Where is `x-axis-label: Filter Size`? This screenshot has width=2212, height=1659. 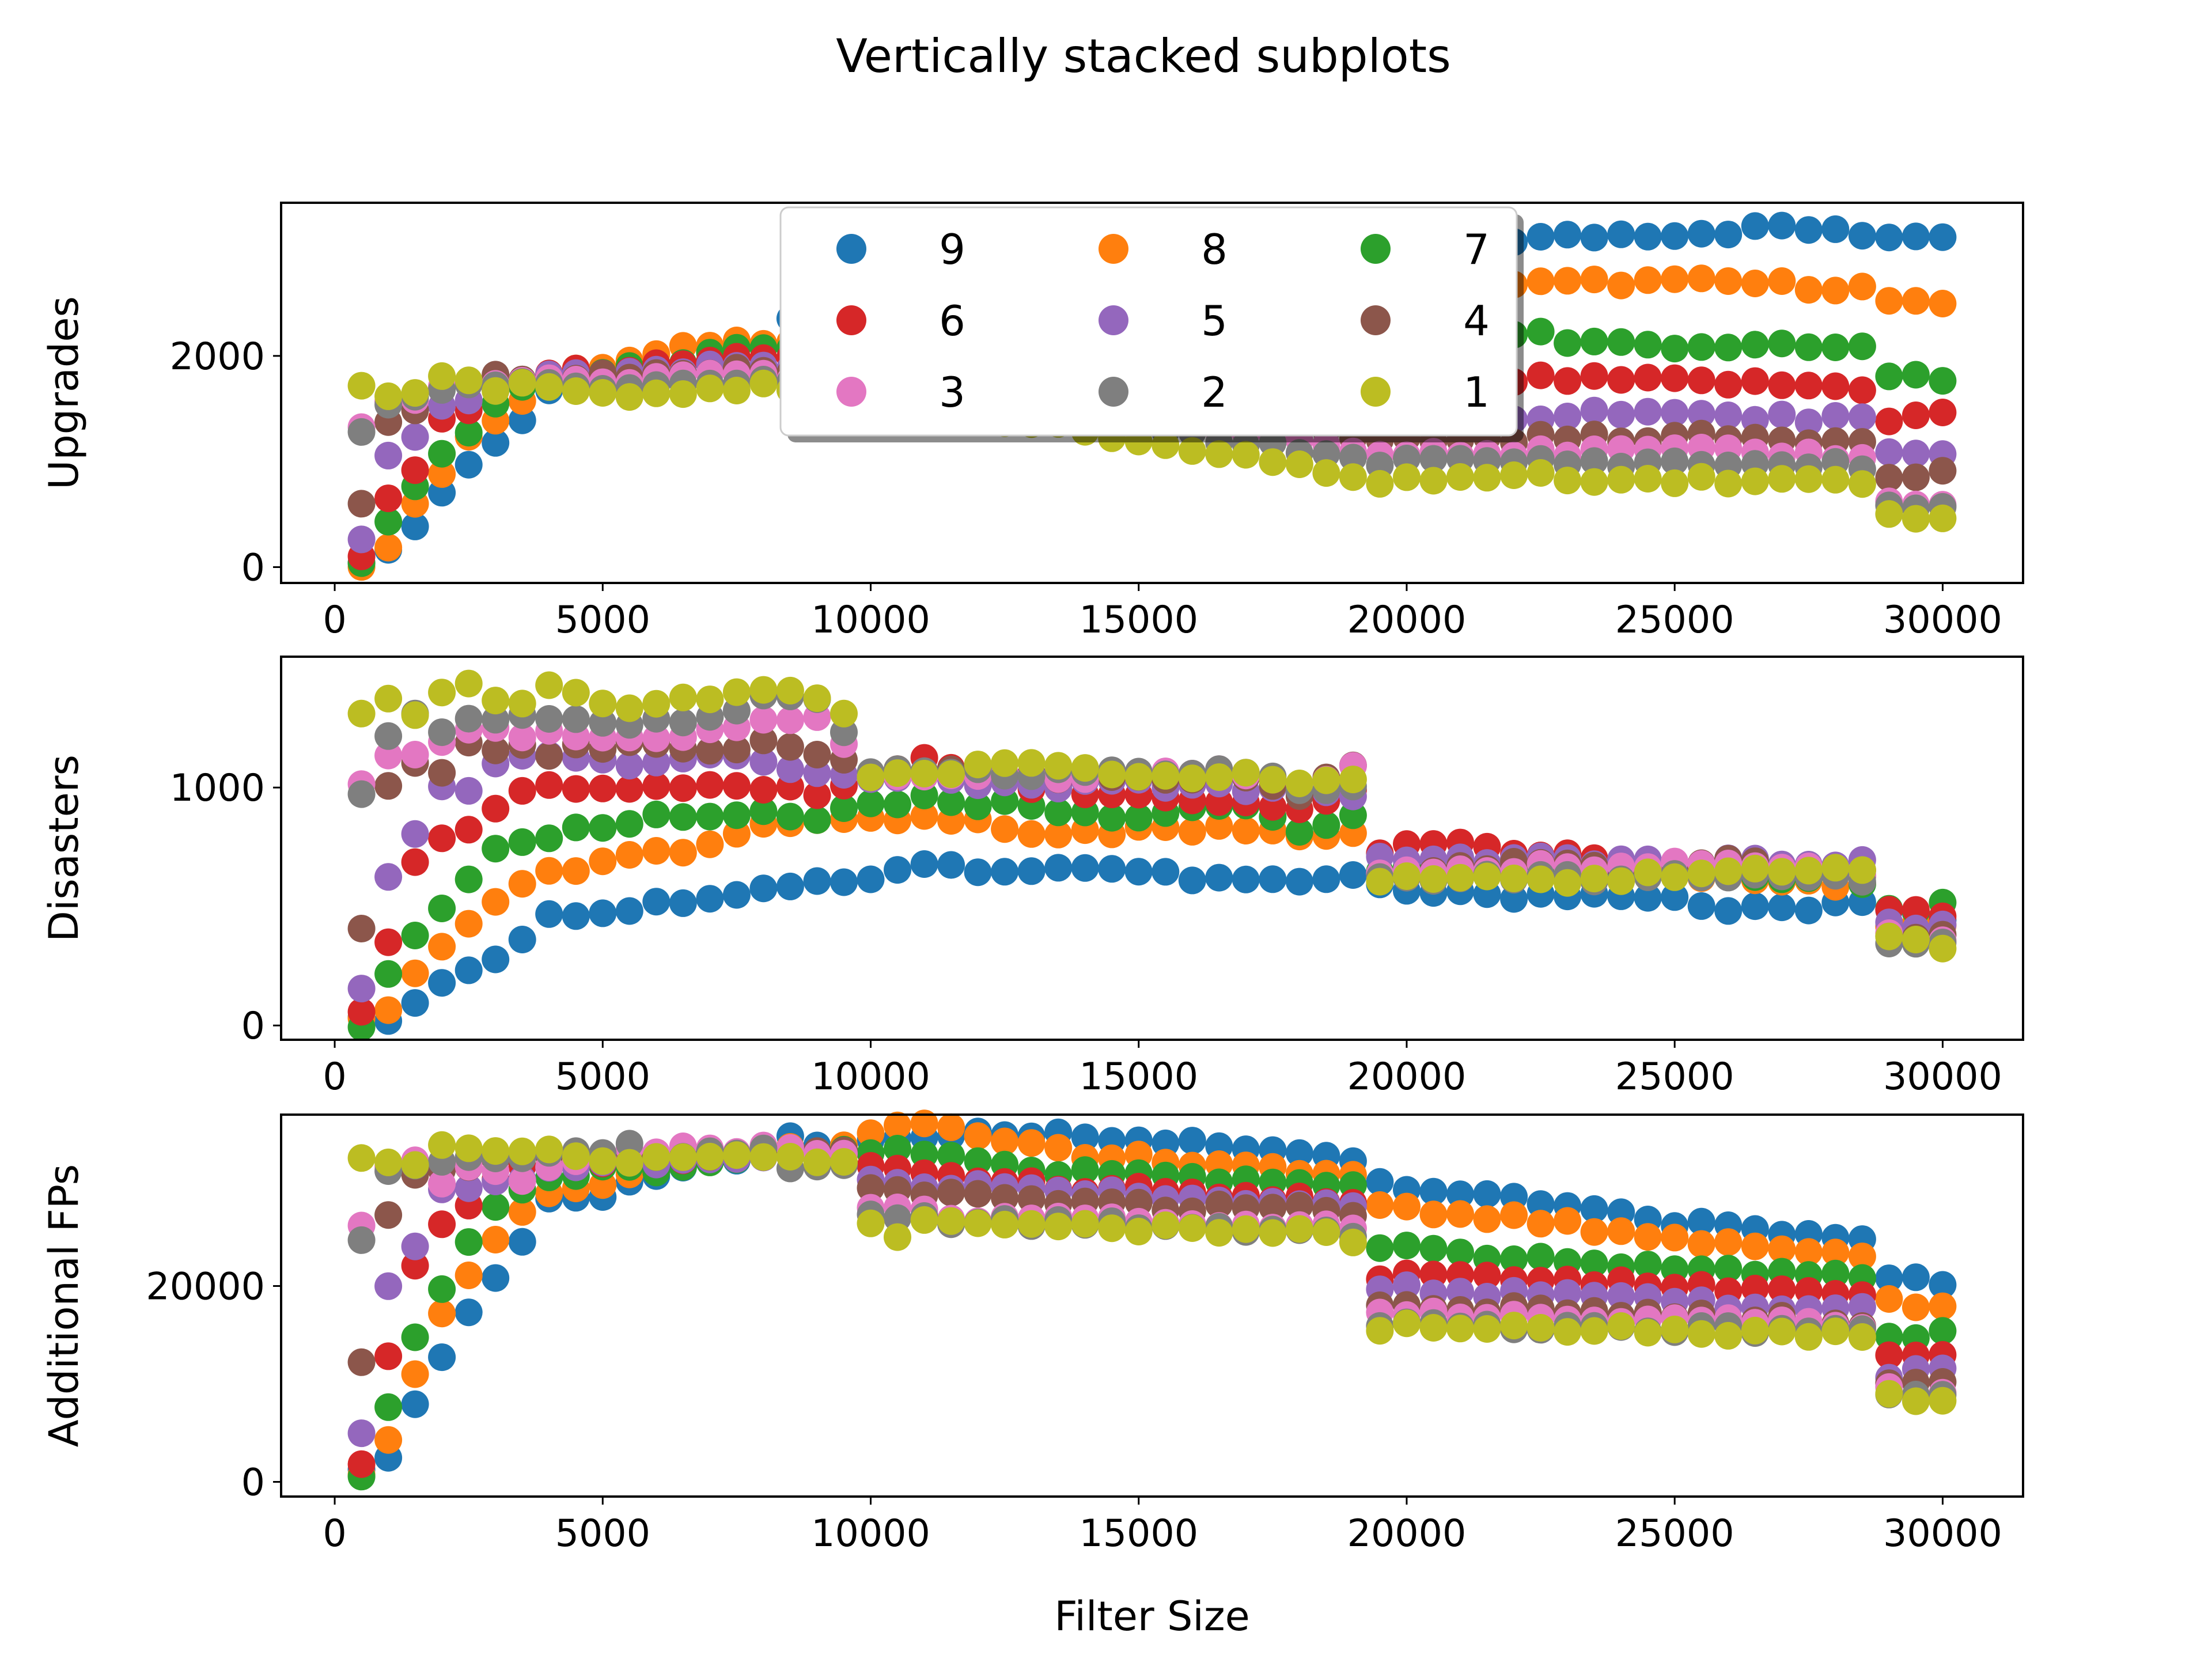
x-axis-label: Filter Size is located at coordinates (1151, 1616).